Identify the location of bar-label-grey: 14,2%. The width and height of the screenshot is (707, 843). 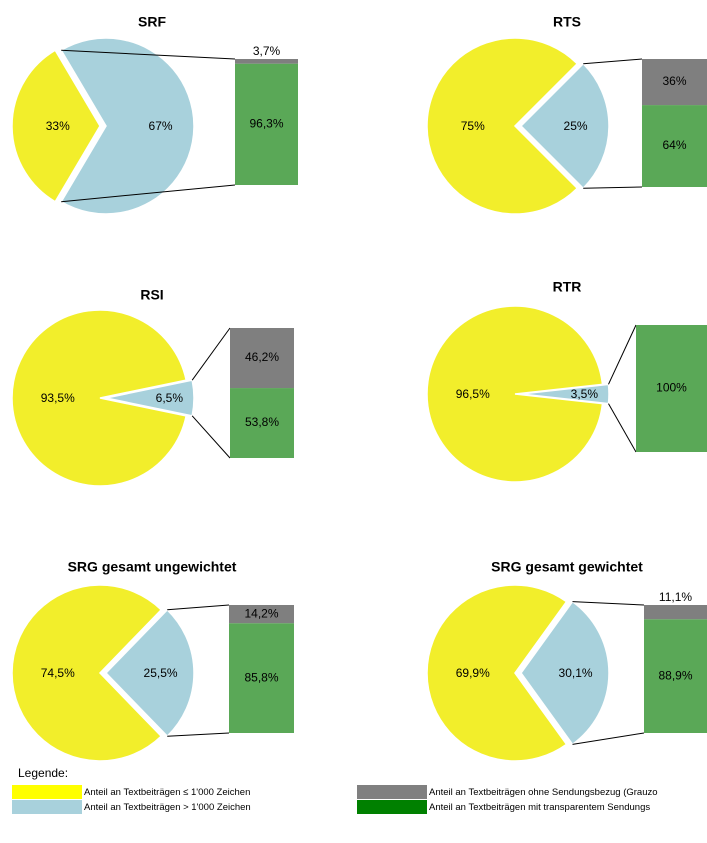
(261, 613).